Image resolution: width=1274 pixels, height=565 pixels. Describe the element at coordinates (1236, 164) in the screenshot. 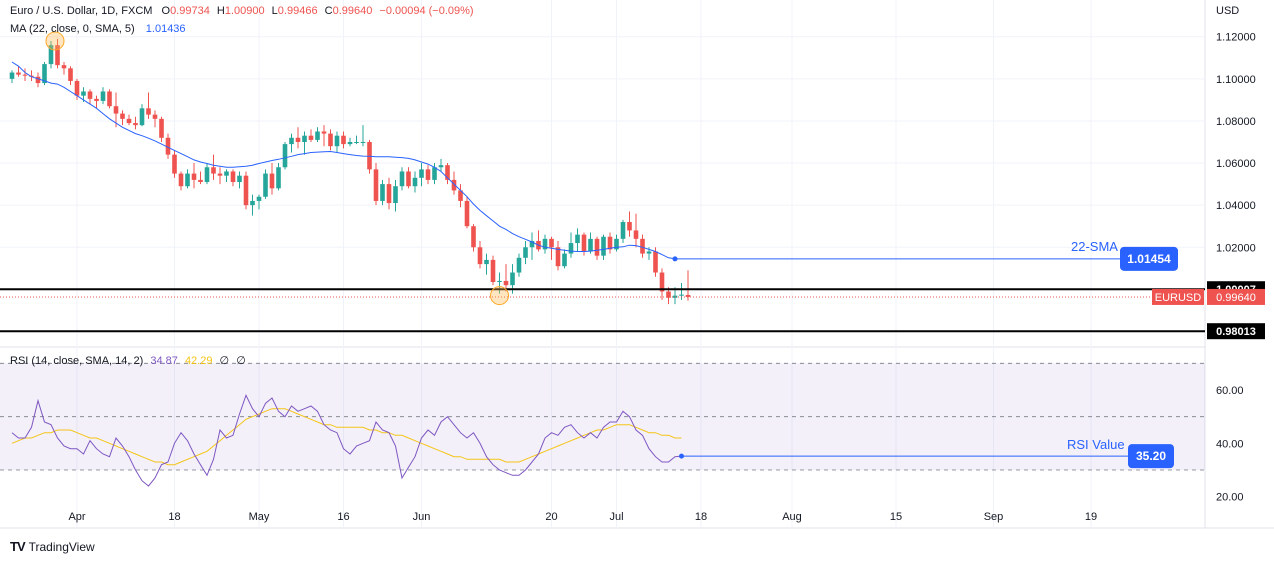

I see `price-tick-label: 1.06000` at that location.